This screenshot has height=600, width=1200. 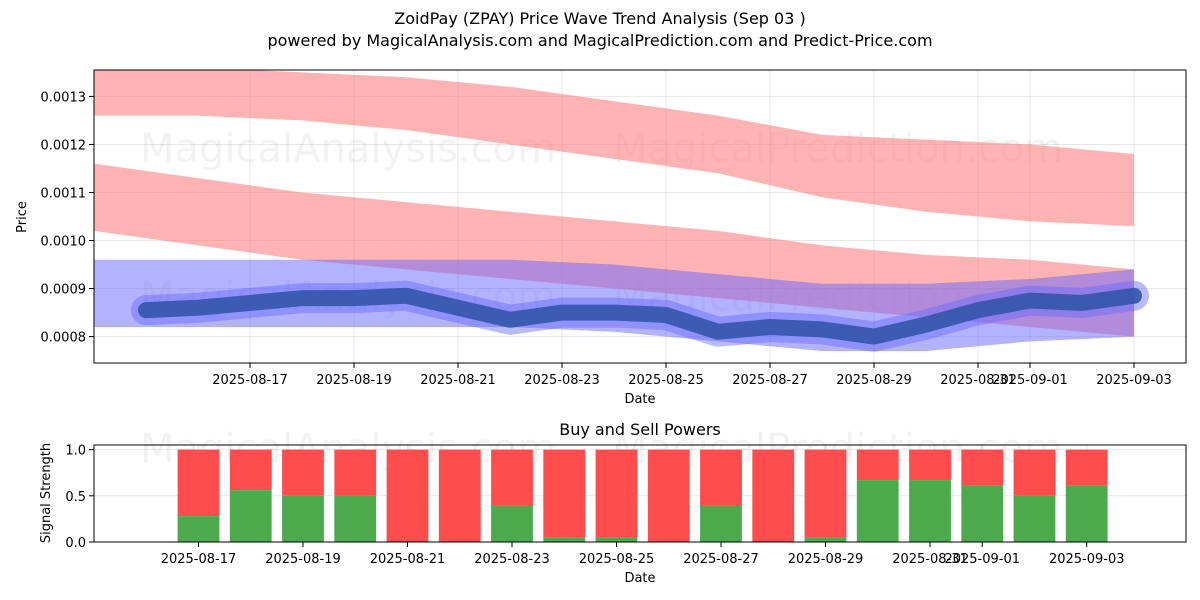 I want to click on power-y-label: Signal Strength, so click(x=46, y=493).